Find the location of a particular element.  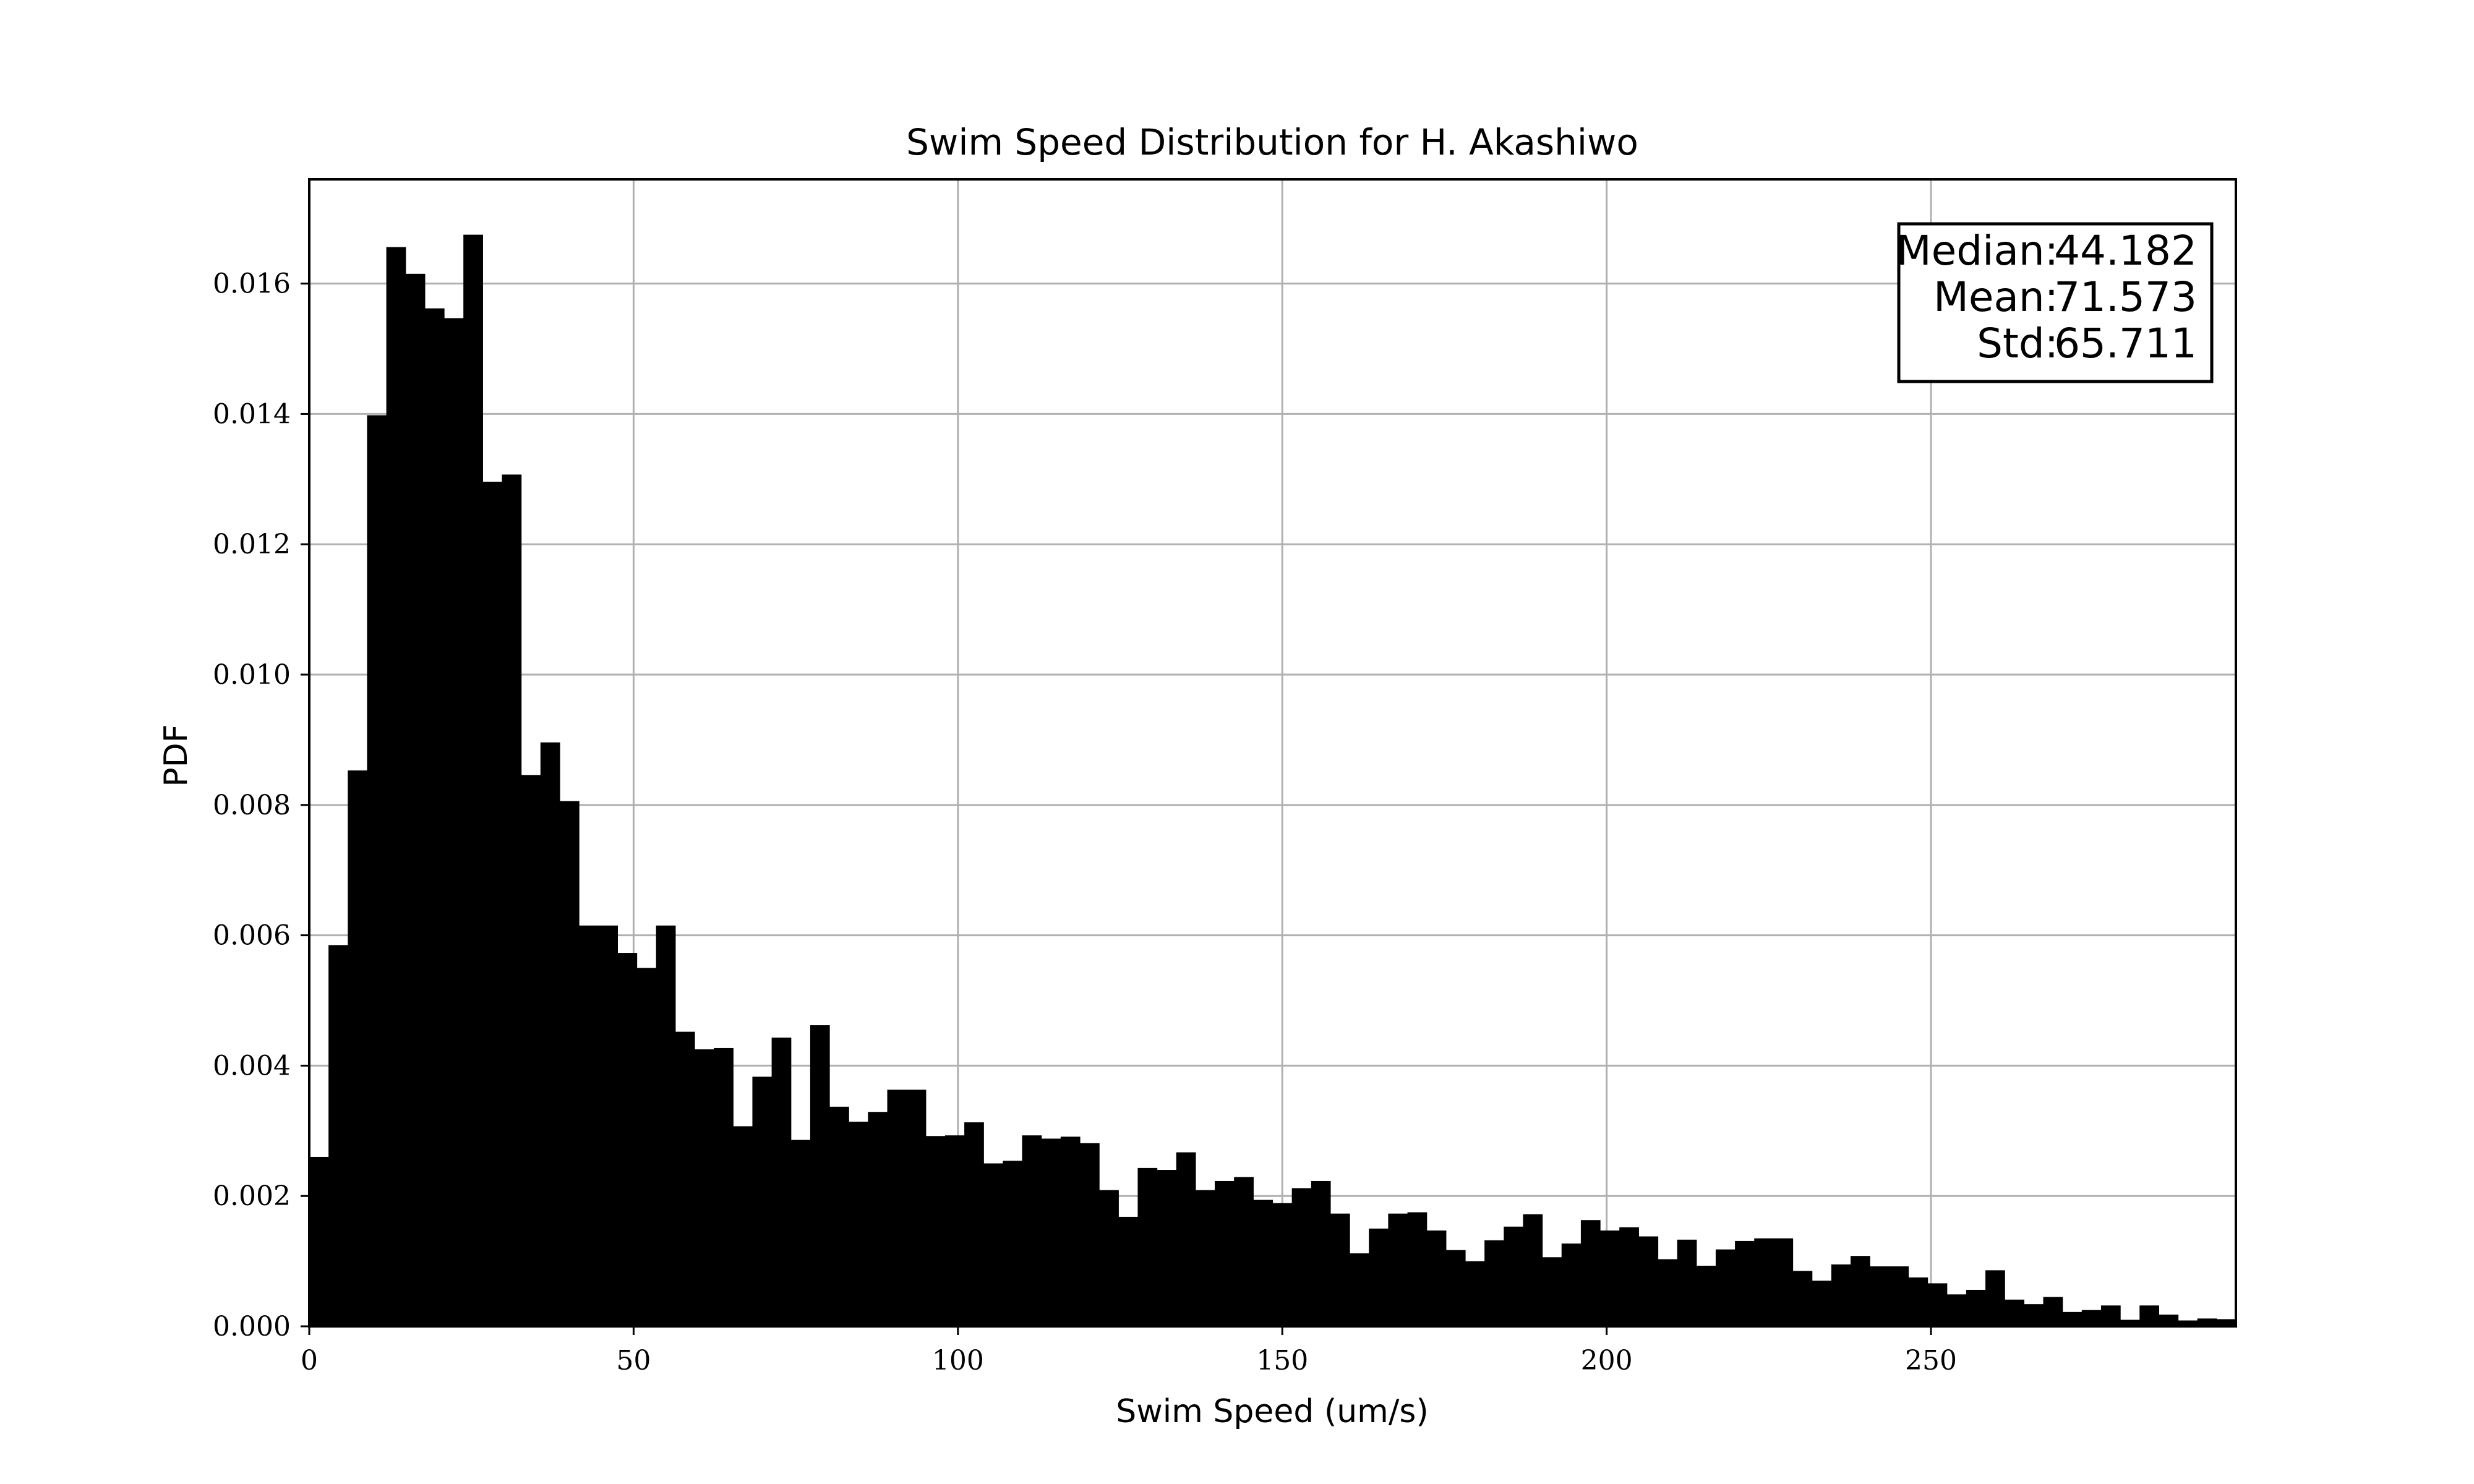

stats-legend-frame is located at coordinates (2055, 302).